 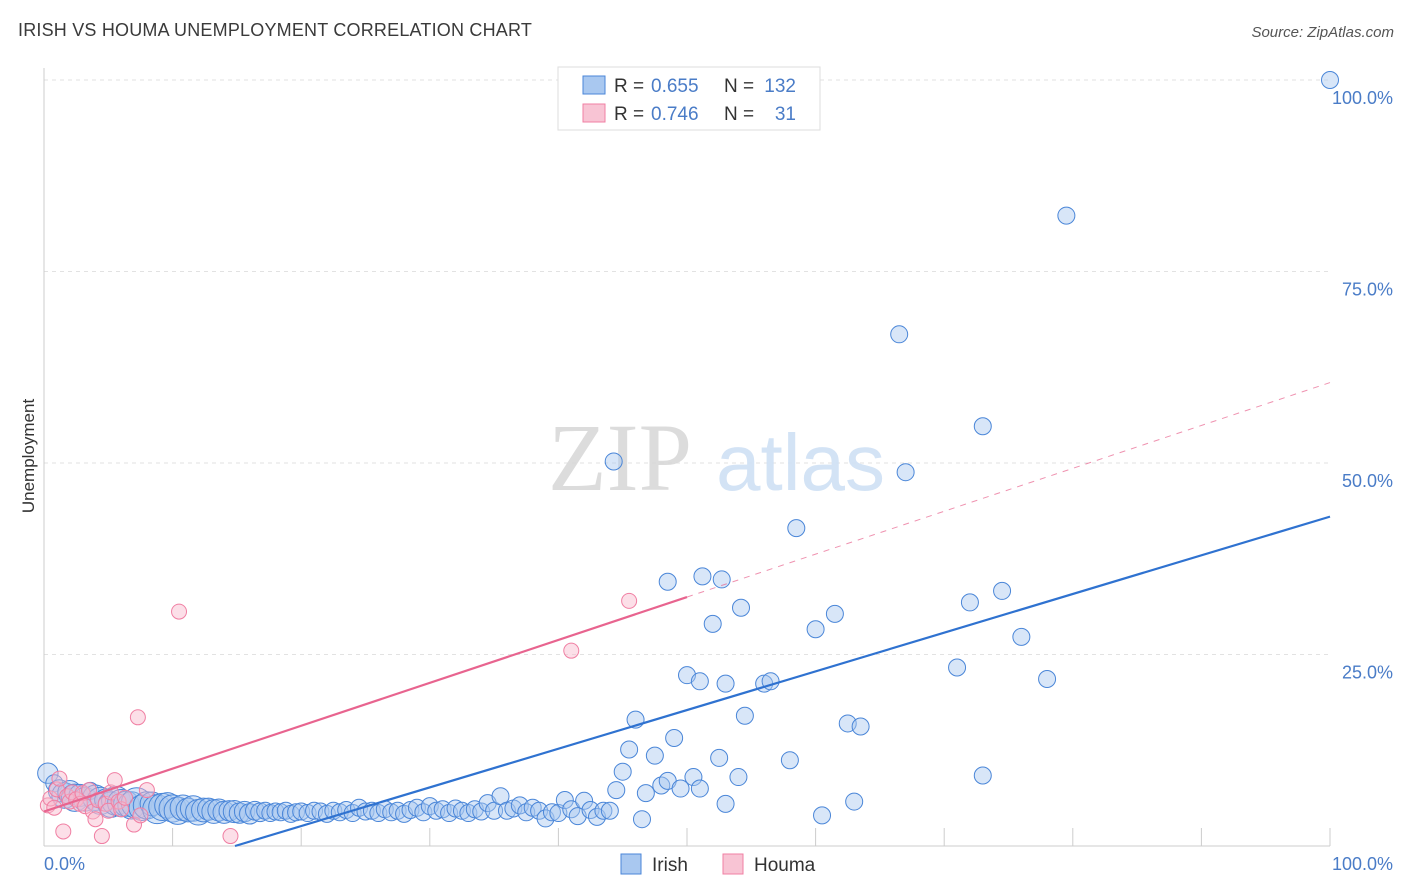 I want to click on watermark-atlas: atlas, so click(x=800, y=462).